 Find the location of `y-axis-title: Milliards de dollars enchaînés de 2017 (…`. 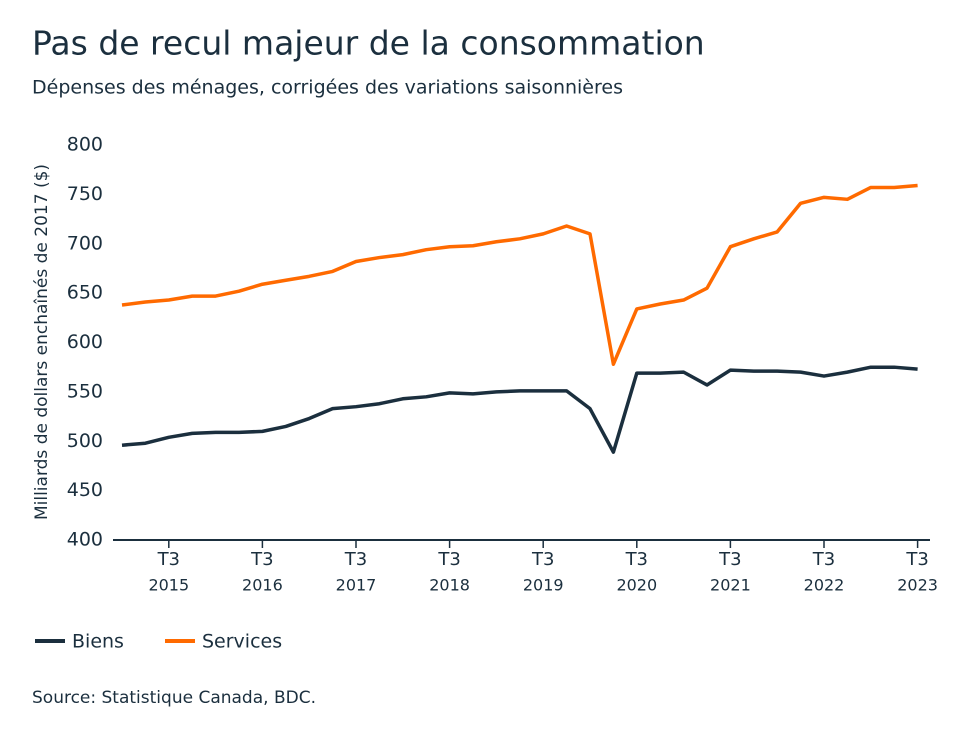

y-axis-title: Milliards de dollars enchaînés de 2017 (… is located at coordinates (42, 342).